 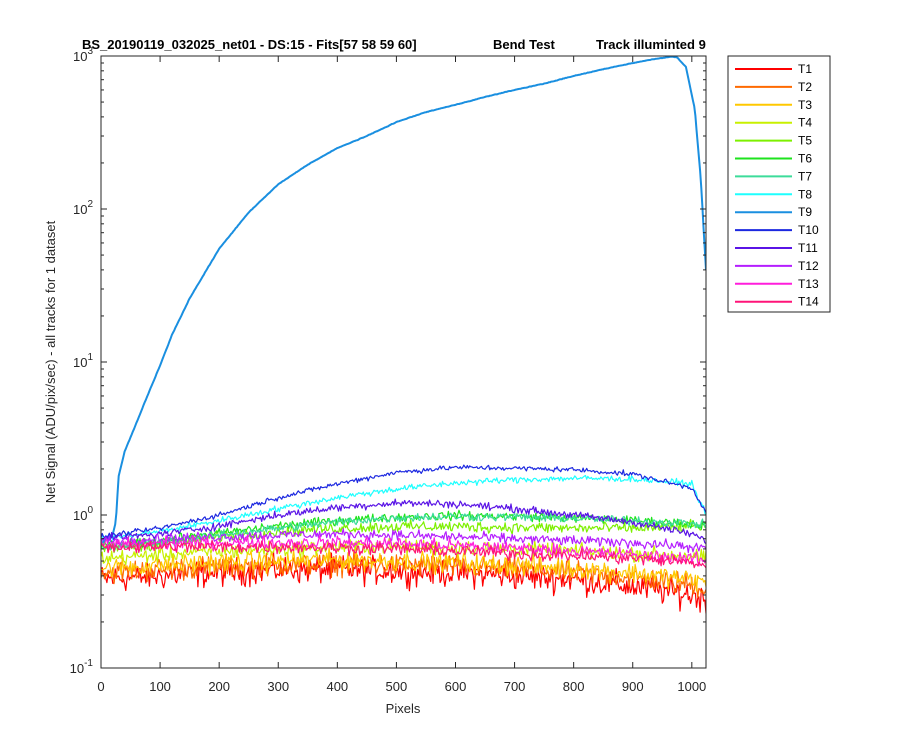 I want to click on legend-label: T8, so click(x=805, y=194).